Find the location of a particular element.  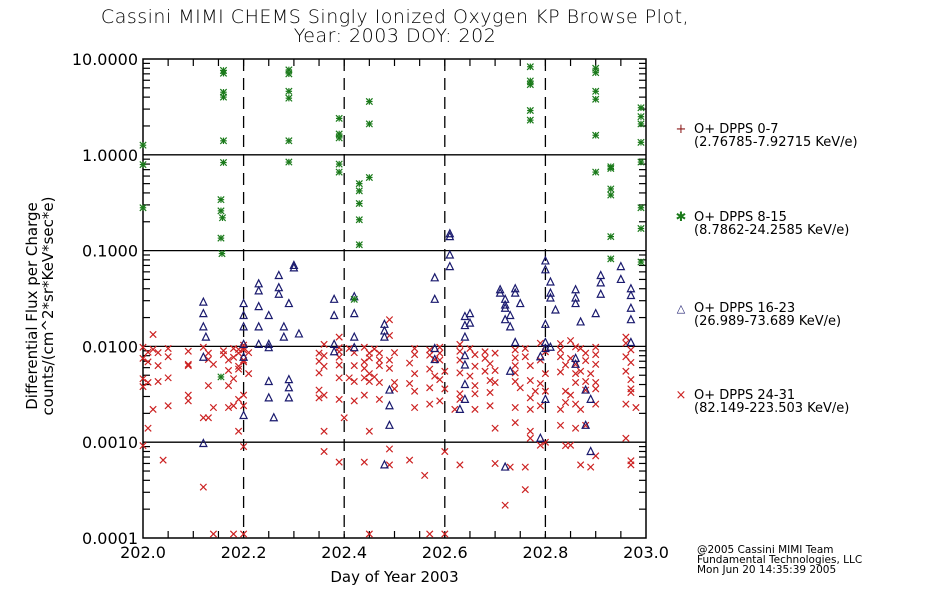

x-tick-label: 202.8 is located at coordinates (545, 552).